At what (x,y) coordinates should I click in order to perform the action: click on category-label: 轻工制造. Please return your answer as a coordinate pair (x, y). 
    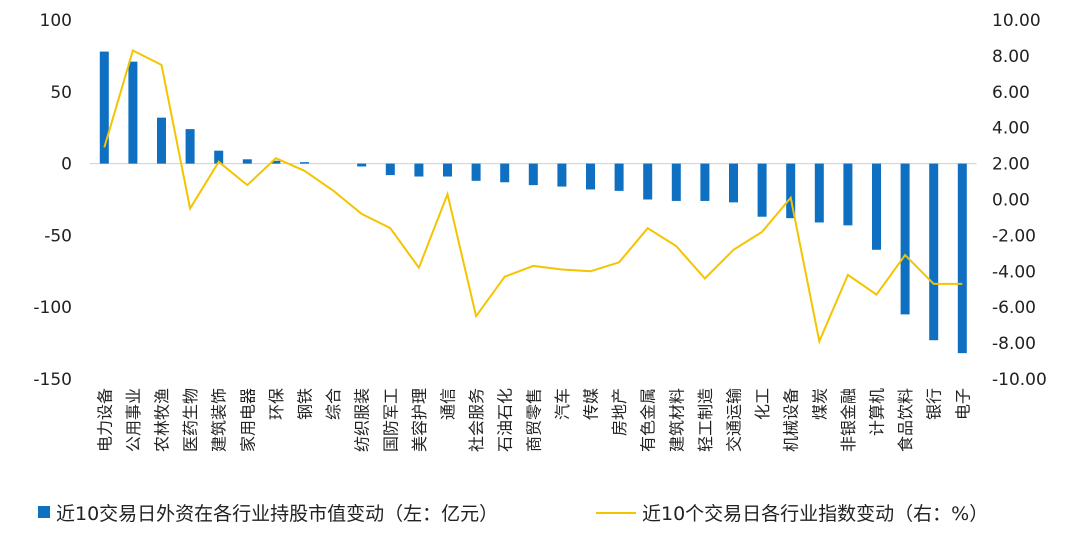
    Looking at the image, I should click on (705, 420).